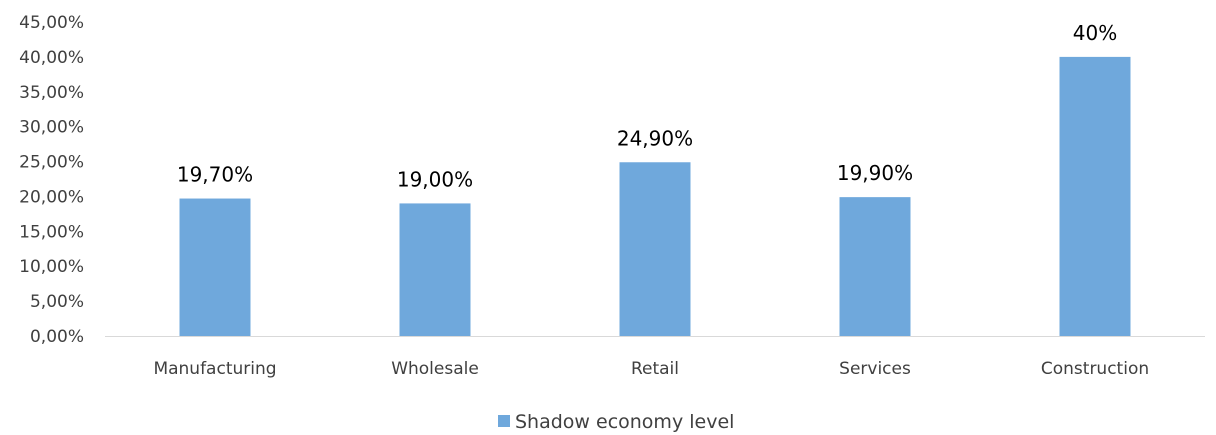 This screenshot has height=435, width=1216. I want to click on y-tick-label: 40,00%, so click(51, 58).